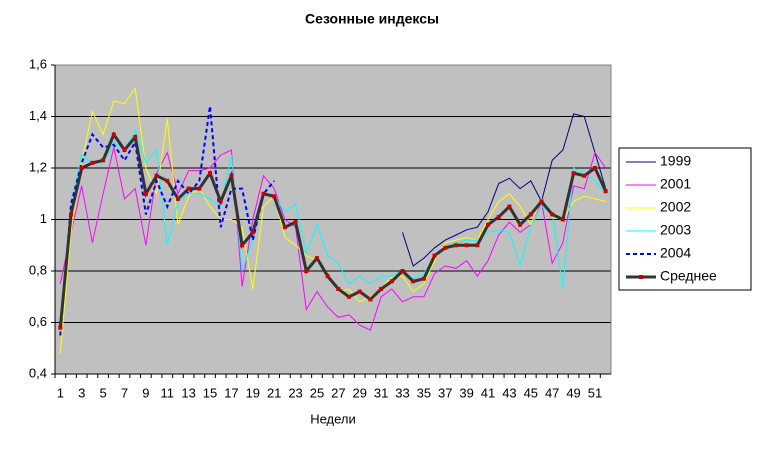  Describe the element at coordinates (675, 184) in the screenshot. I see `legend-label: 2001` at that location.